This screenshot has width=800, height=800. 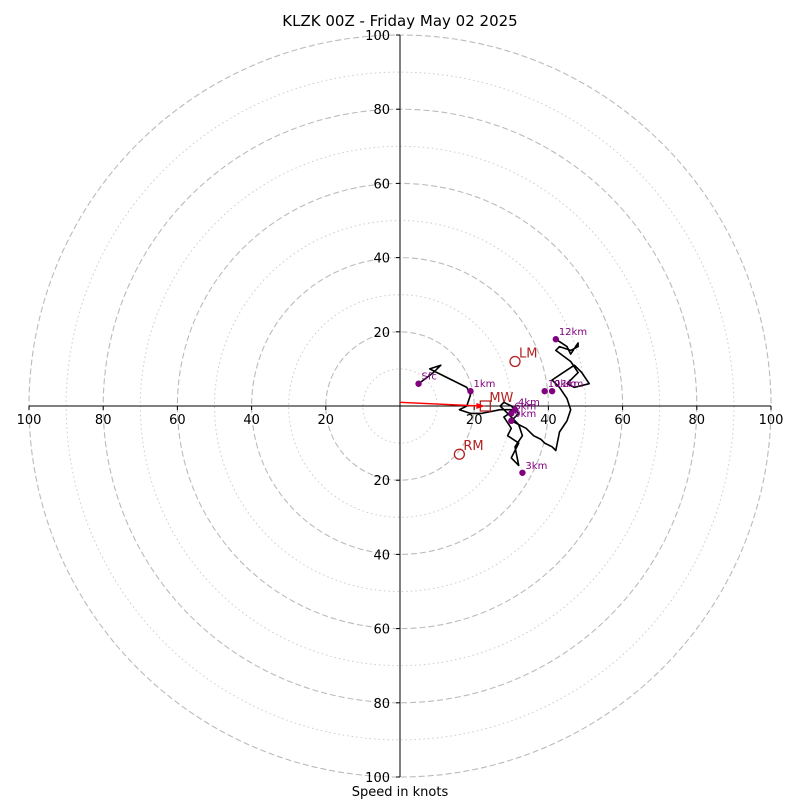 I want to click on height-marker-label: 12km, so click(x=573, y=332).